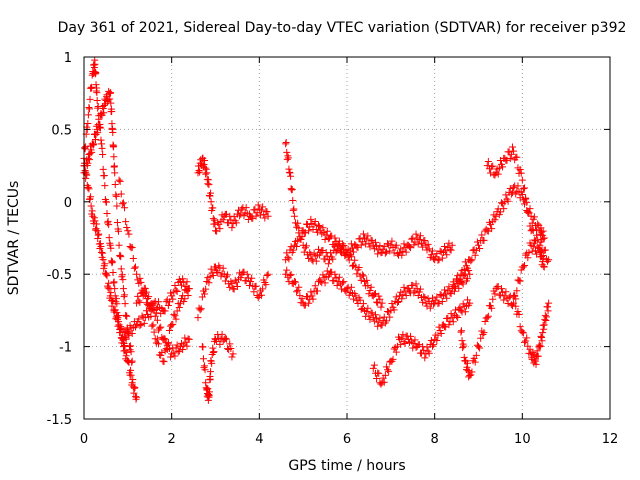 This screenshot has height=480, width=640. Describe the element at coordinates (59, 420) in the screenshot. I see `y-tick-label: -1.5` at that location.